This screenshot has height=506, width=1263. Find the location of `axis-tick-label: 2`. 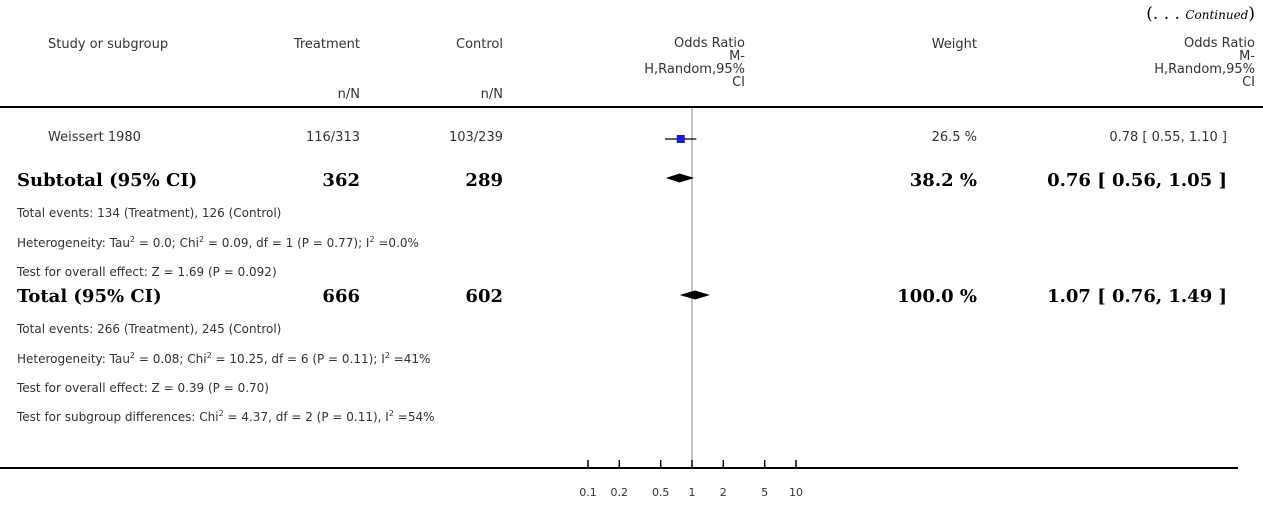

axis-tick-label: 2 is located at coordinates (723, 492).